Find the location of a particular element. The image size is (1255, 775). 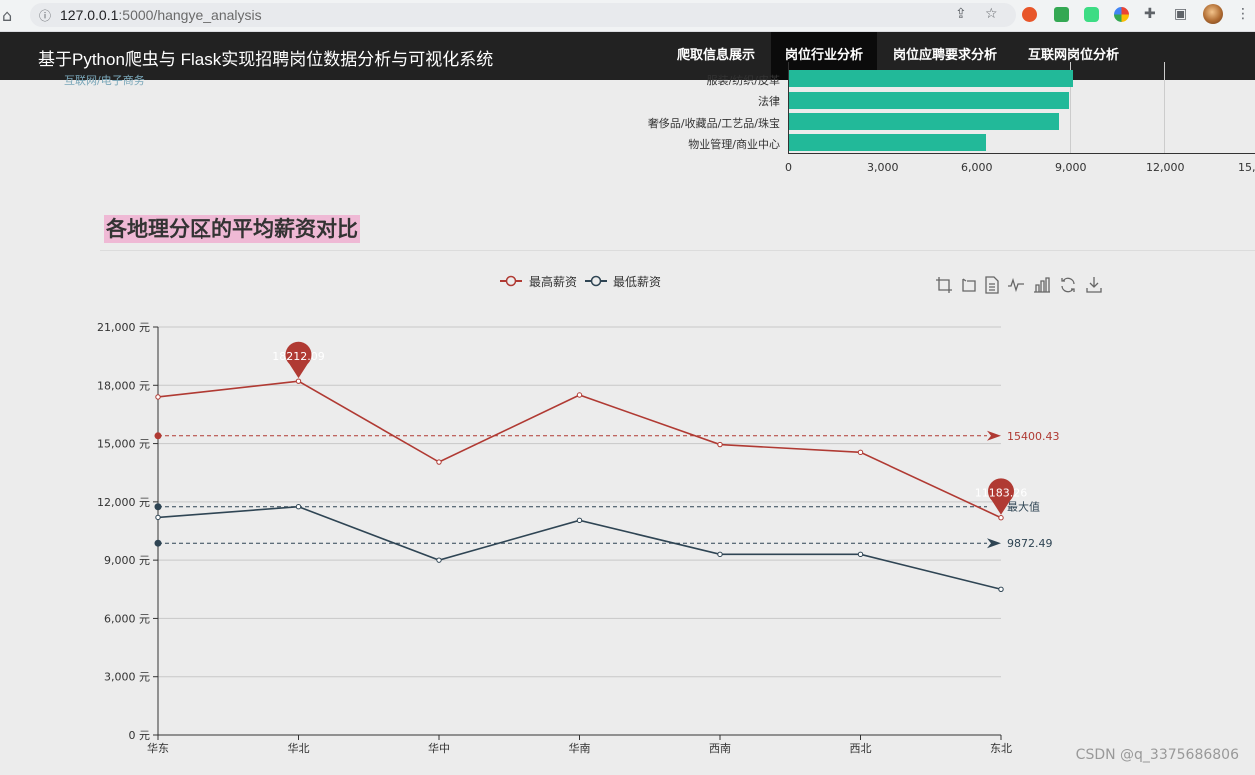

save-image-icon is located at coordinates (1094, 285).